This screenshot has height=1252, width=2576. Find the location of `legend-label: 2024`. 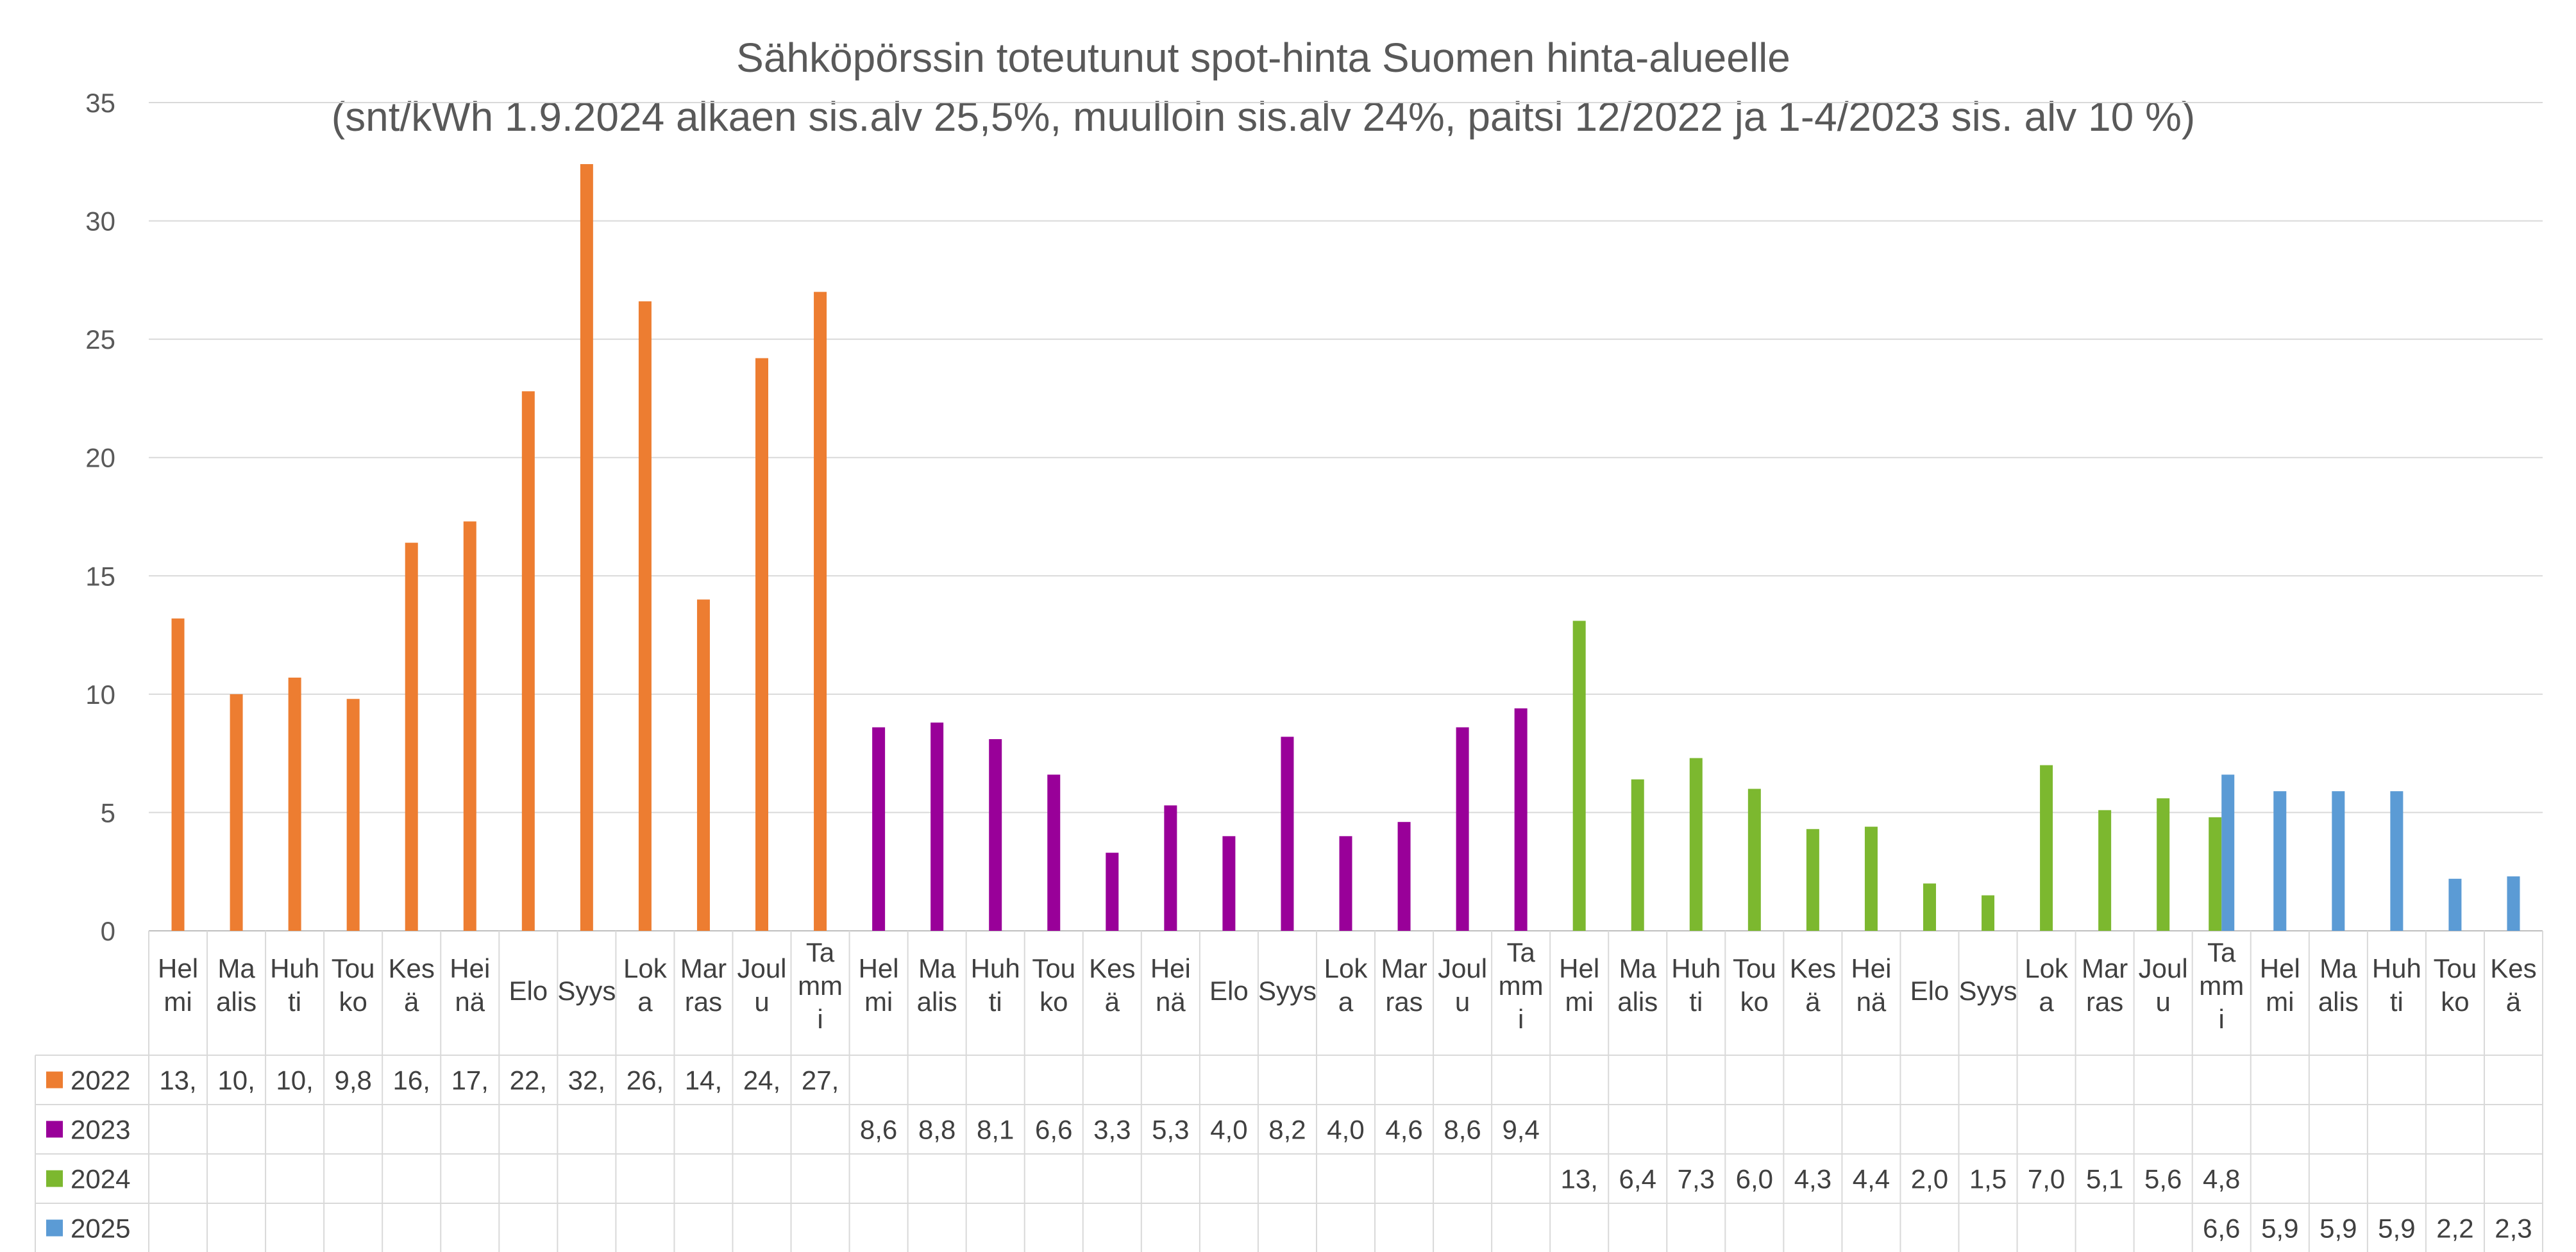

legend-label: 2024 is located at coordinates (100, 1179).